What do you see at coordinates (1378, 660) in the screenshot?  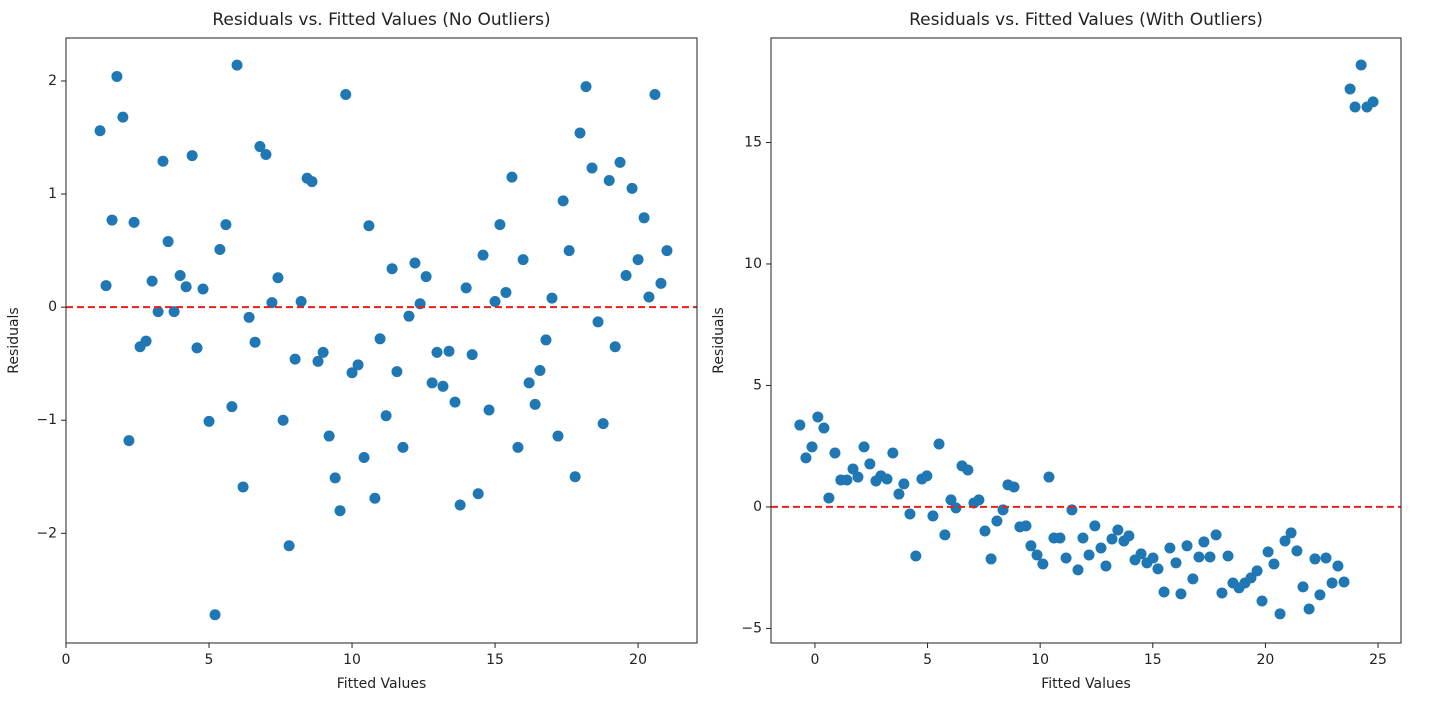 I see `x-tick-label: 25` at bounding box center [1378, 660].